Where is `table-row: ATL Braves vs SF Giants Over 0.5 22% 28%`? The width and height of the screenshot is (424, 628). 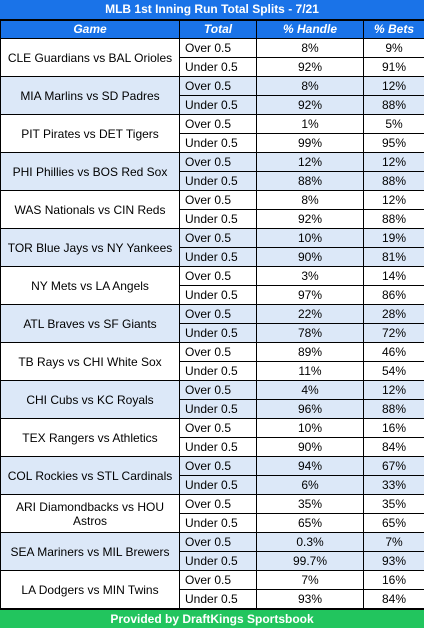
table-row: ATL Braves vs SF Giants Over 0.5 22% 28% is located at coordinates (212, 323).